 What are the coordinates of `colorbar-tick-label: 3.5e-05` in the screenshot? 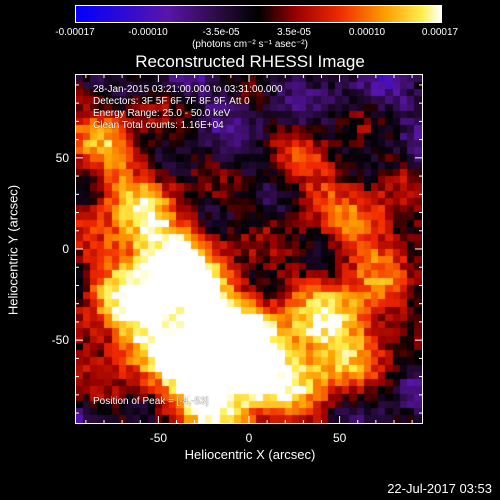 It's located at (294, 32).